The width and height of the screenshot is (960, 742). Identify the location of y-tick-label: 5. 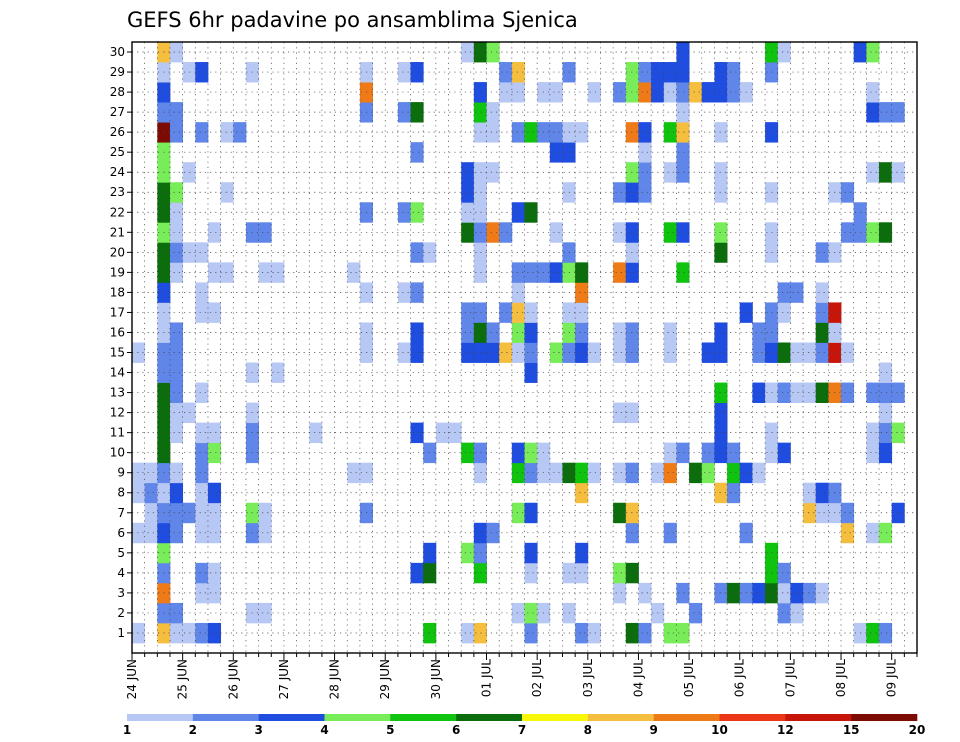
(121, 553).